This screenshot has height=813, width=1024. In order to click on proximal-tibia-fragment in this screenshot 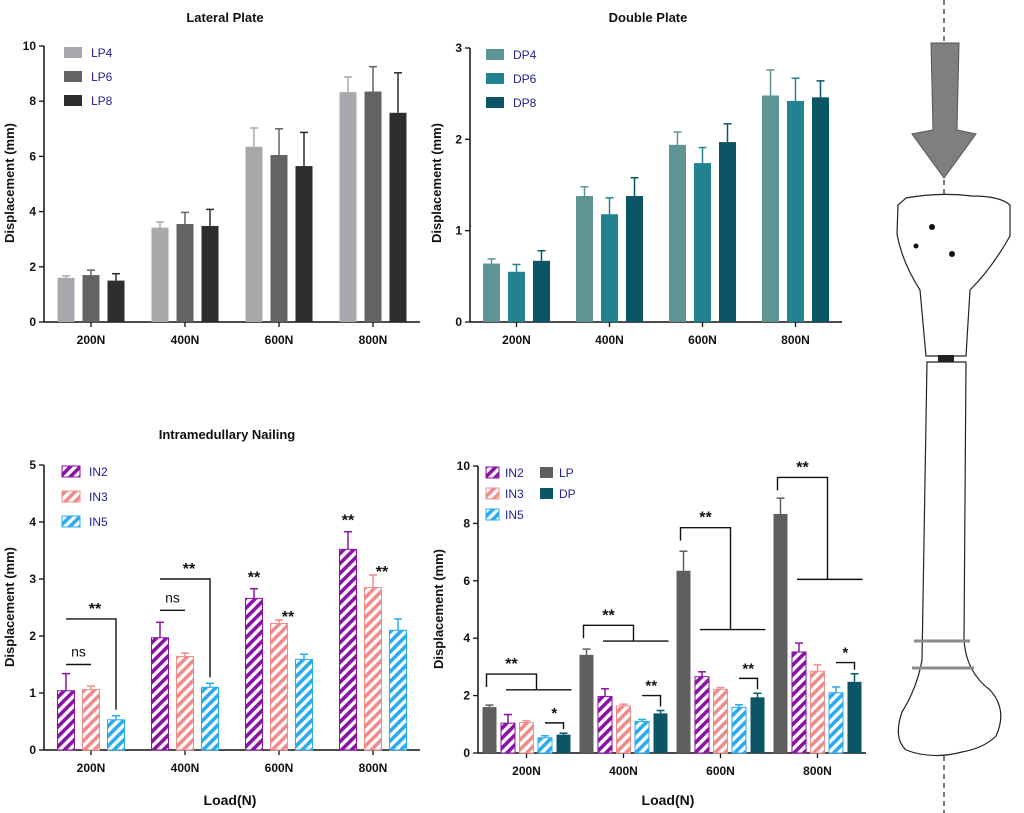, I will do `click(953, 275)`.